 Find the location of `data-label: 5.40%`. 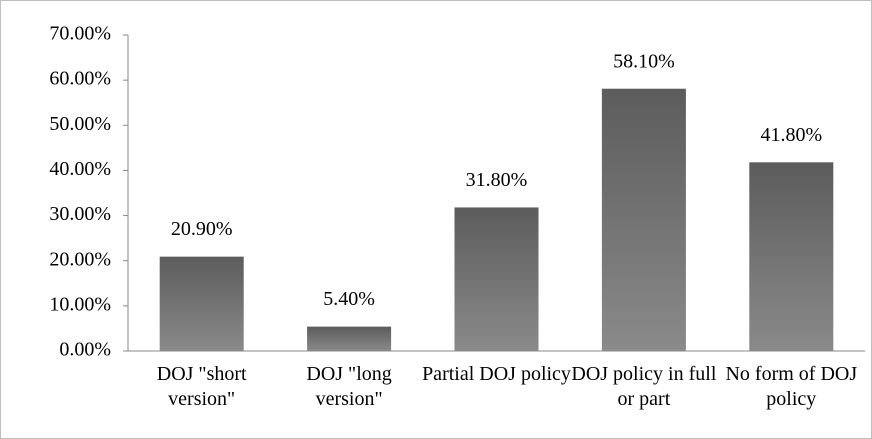

data-label: 5.40% is located at coordinates (349, 299).